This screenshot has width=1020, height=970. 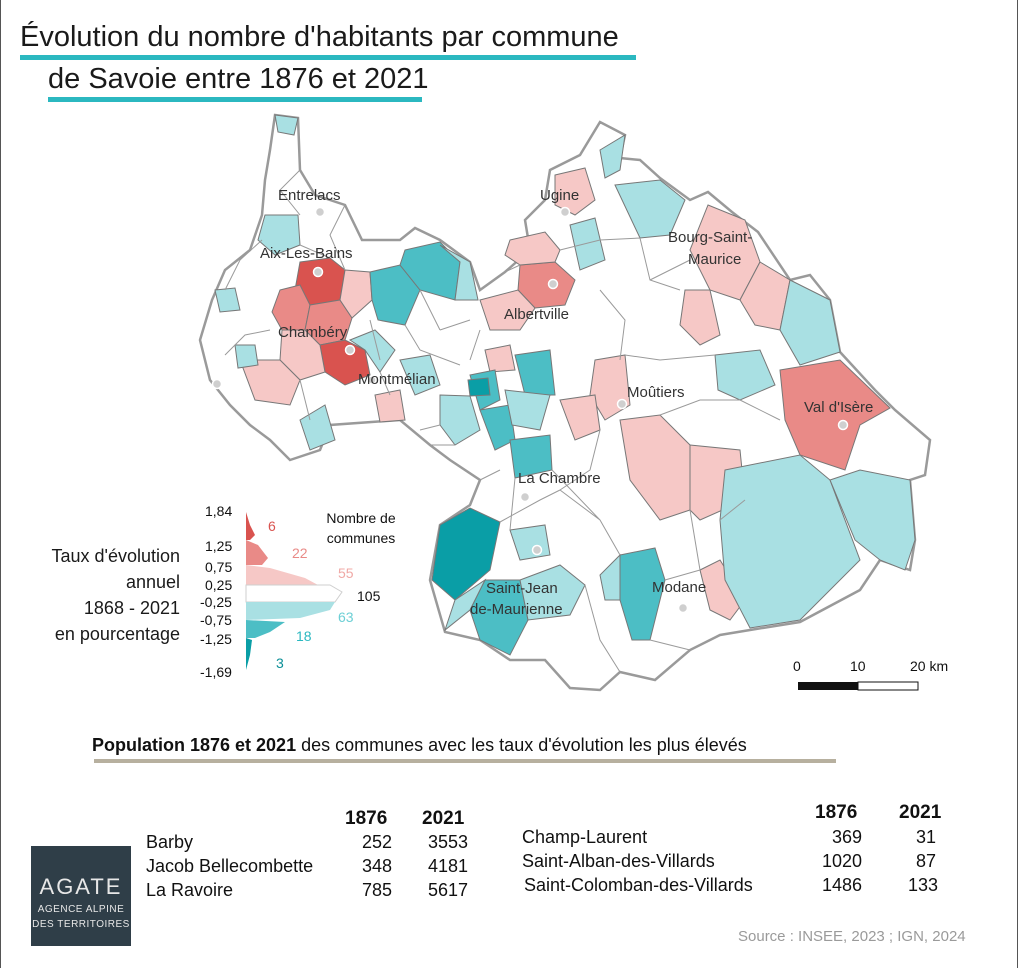 What do you see at coordinates (117, 634) in the screenshot?
I see `legend-title-line: en pourcentage` at bounding box center [117, 634].